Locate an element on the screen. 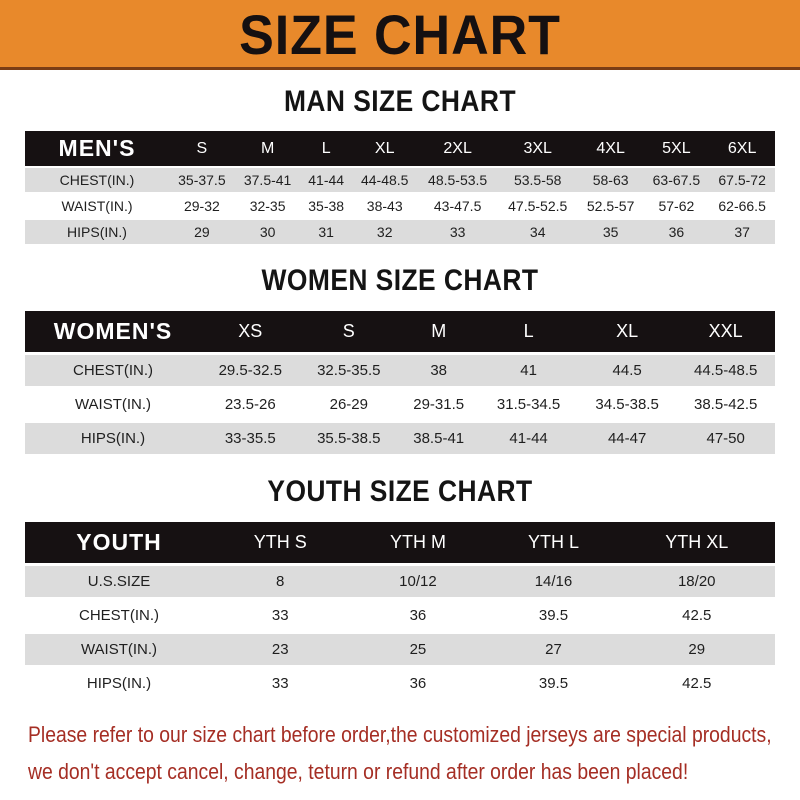 The image size is (800, 800). men-column-header-6xl: 6XL is located at coordinates (742, 148).